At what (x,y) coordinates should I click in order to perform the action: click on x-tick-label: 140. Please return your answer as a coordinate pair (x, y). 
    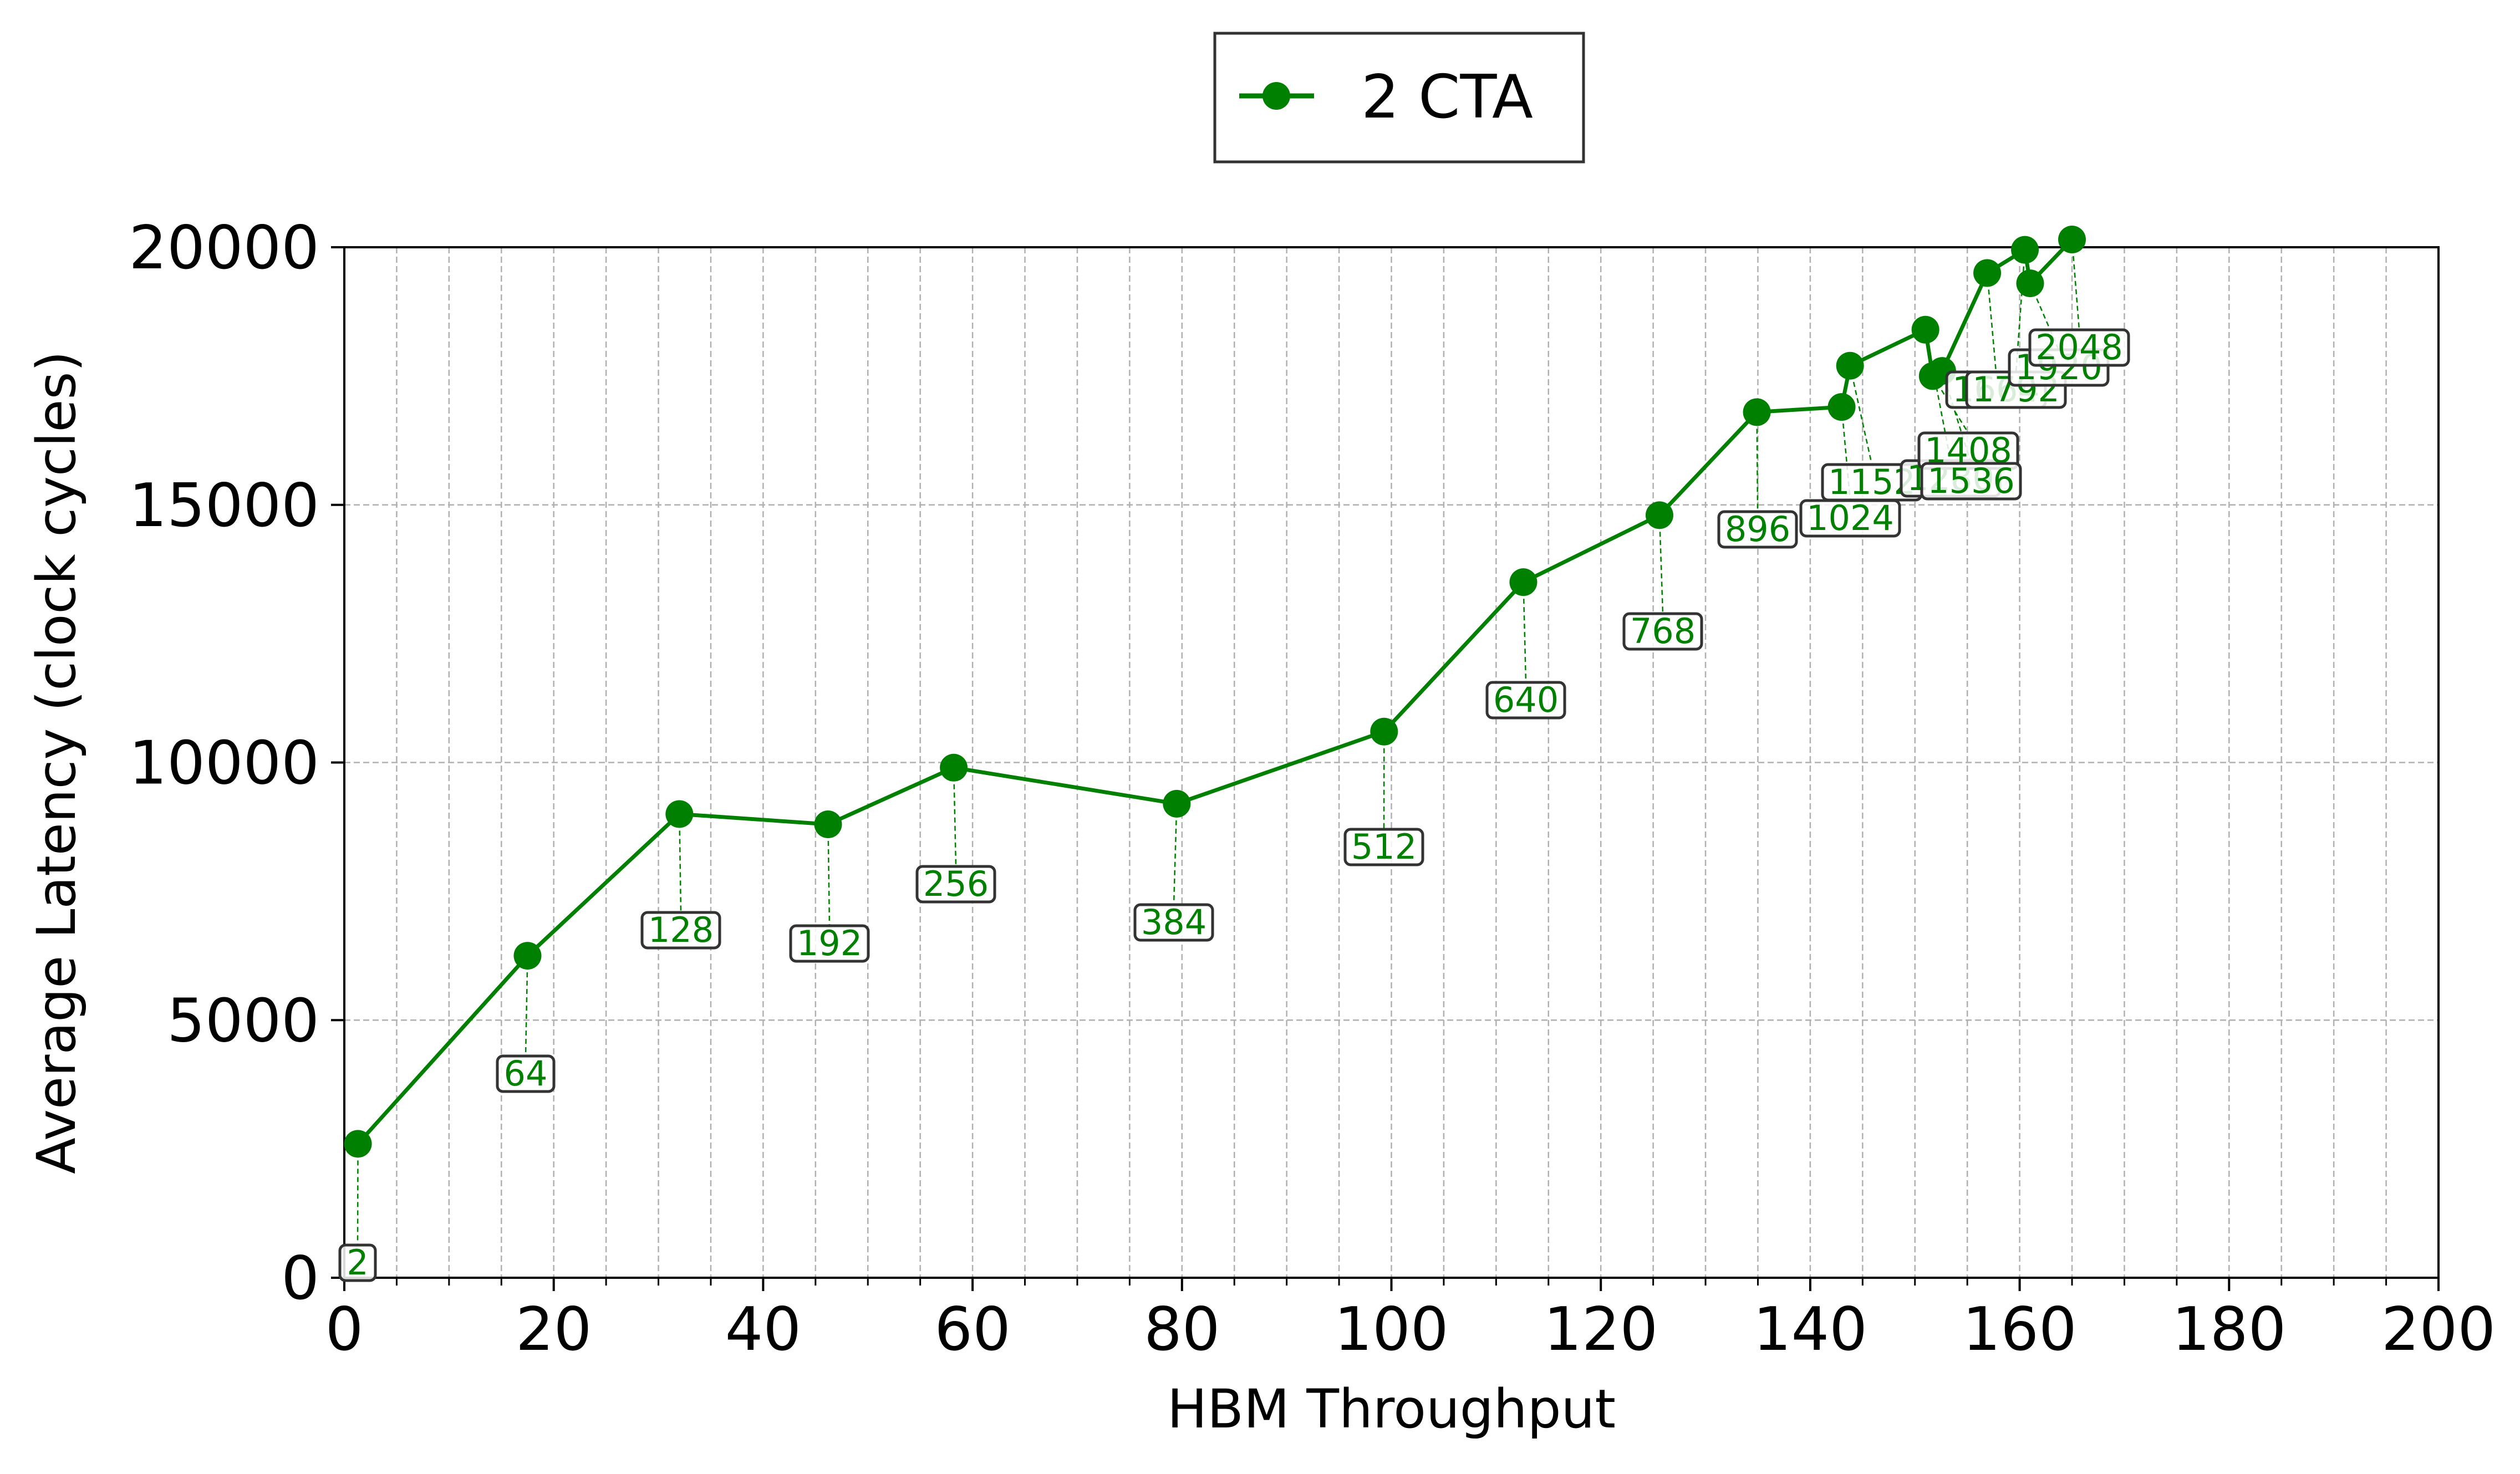
    Looking at the image, I should click on (1810, 1329).